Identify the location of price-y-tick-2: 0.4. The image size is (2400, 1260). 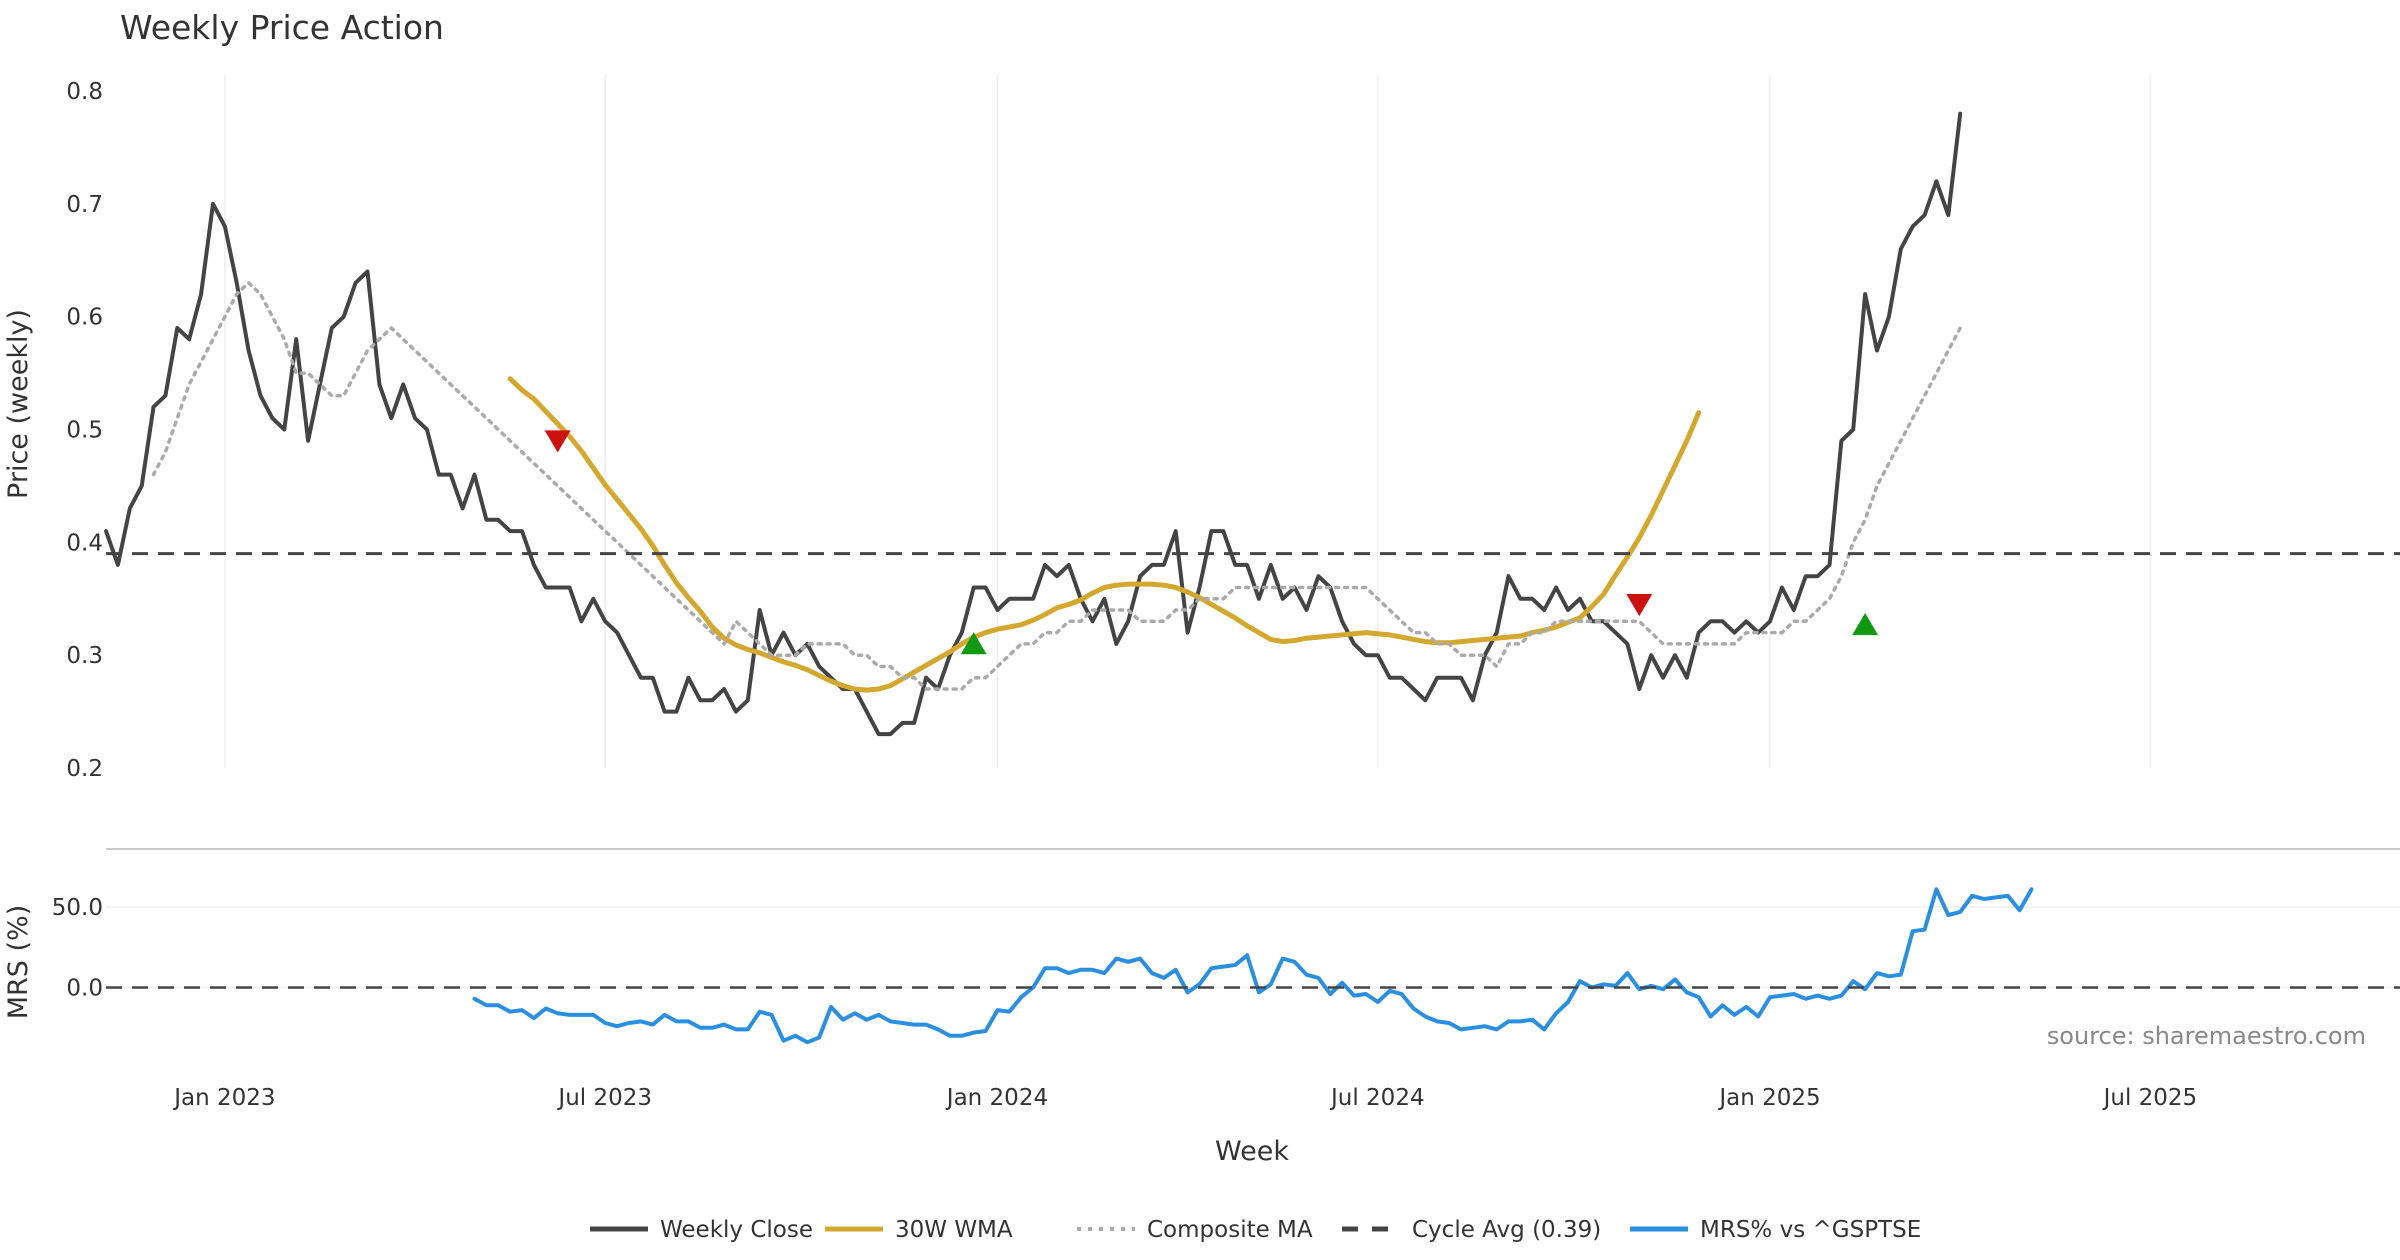
(84, 543).